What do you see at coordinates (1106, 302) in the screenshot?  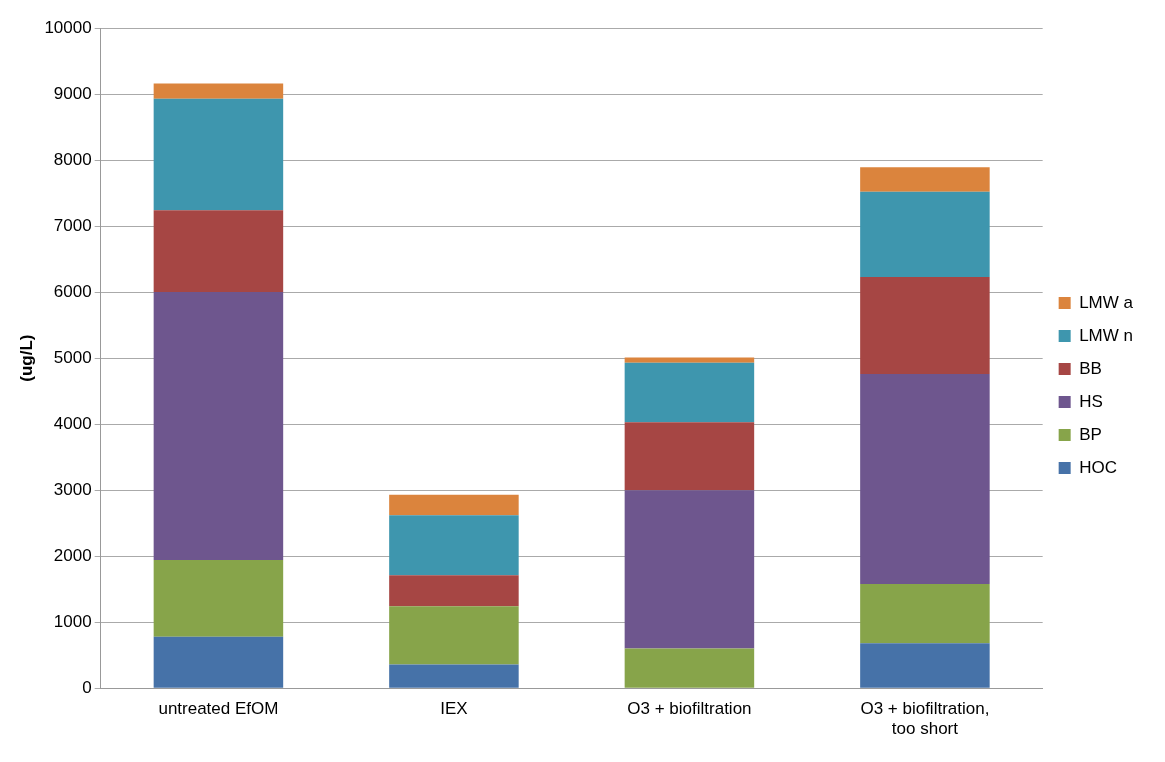 I see `legend-label: LMW a` at bounding box center [1106, 302].